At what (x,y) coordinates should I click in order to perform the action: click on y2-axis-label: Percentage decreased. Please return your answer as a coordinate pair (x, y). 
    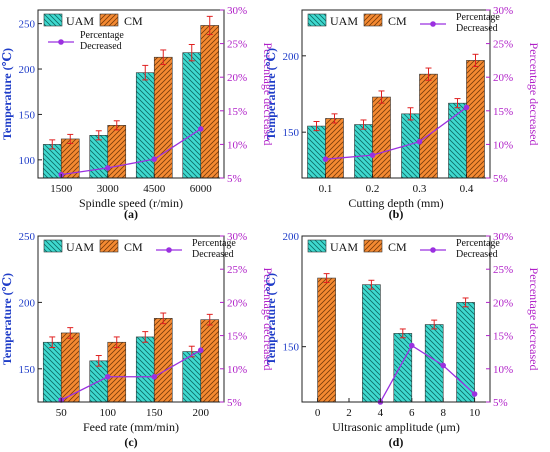
    Looking at the image, I should click on (534, 94).